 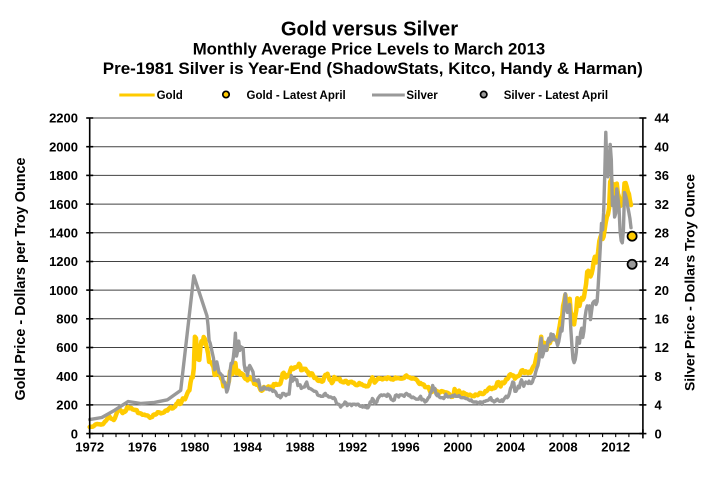 What do you see at coordinates (63, 118) in the screenshot?
I see `svg-text: 2200` at bounding box center [63, 118].